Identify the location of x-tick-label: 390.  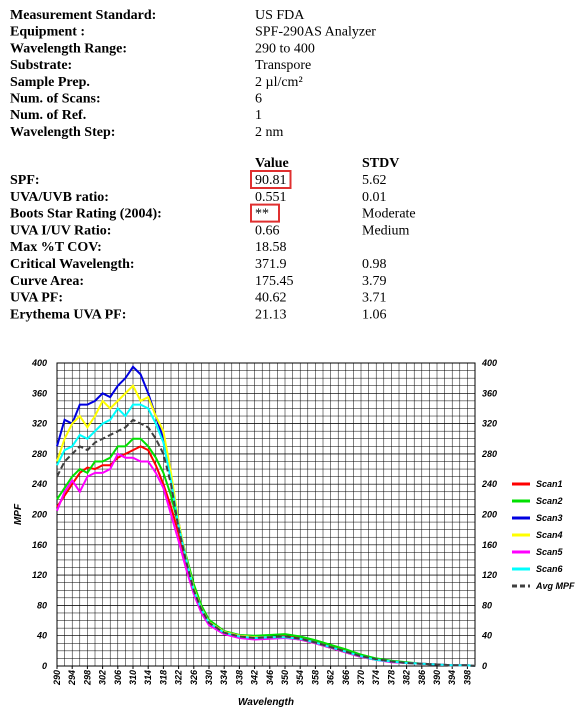
(437, 677).